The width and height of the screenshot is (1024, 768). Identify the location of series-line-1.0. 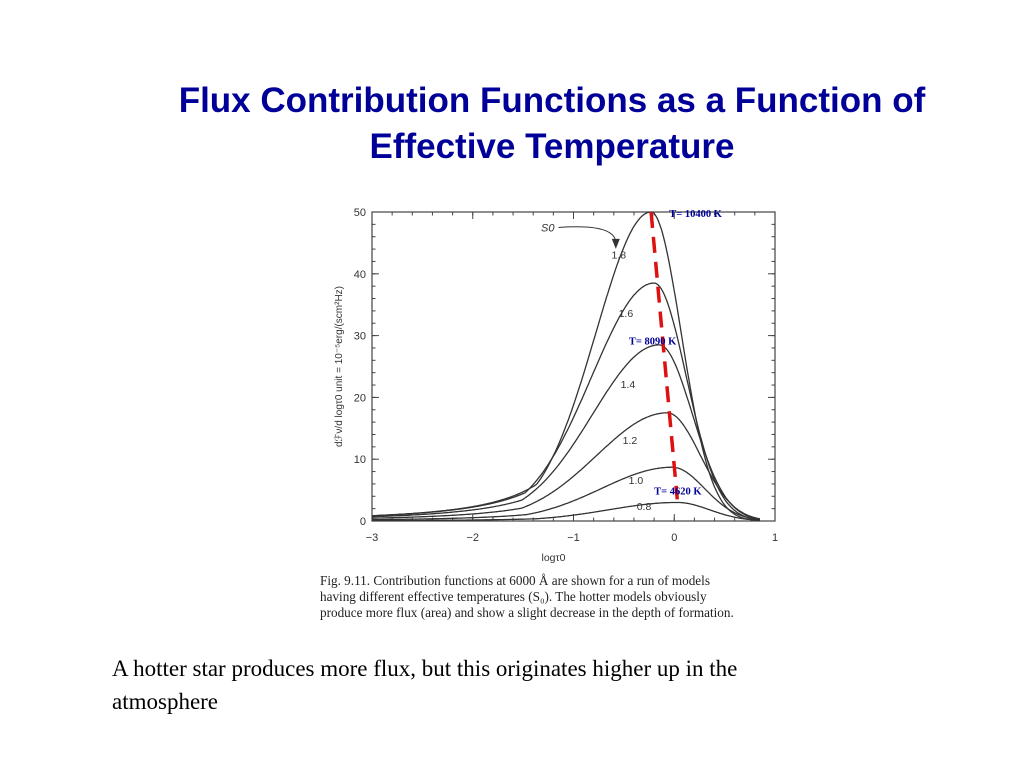
(566, 493).